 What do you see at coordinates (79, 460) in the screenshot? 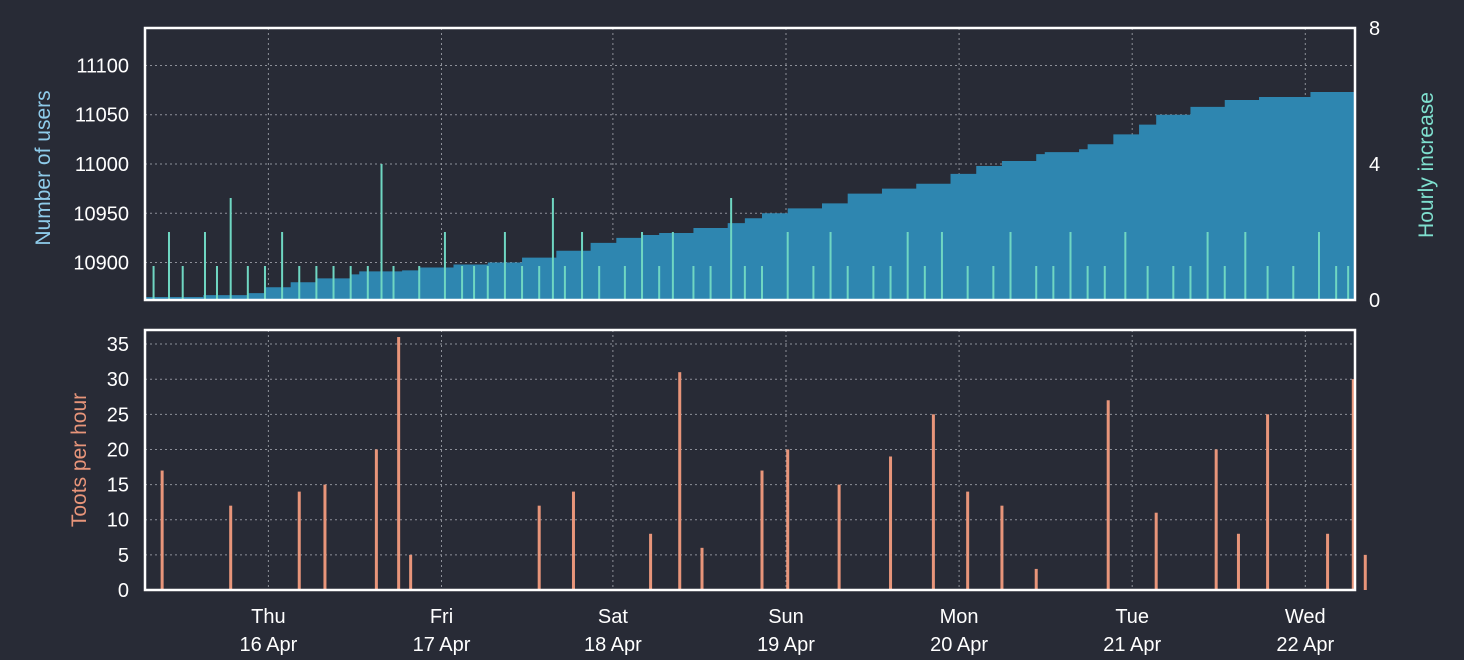
I see `toots-axis-label: Toots per hour` at bounding box center [79, 460].